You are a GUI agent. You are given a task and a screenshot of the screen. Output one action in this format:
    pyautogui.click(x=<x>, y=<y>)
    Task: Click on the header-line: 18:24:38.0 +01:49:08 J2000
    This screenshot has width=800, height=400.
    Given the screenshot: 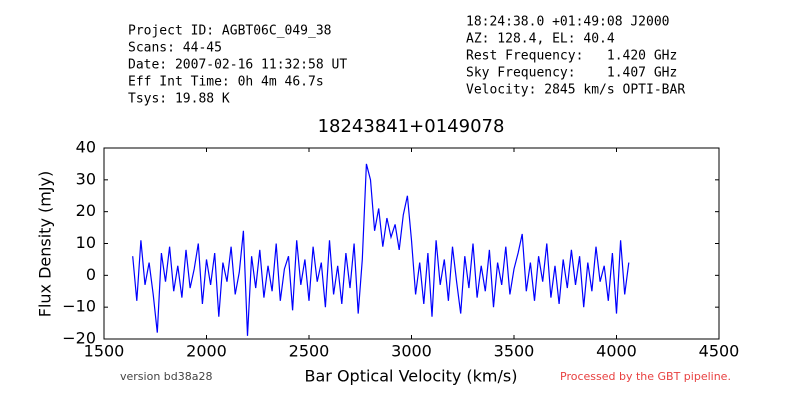 What is the action you would take?
    pyautogui.click(x=568, y=22)
    